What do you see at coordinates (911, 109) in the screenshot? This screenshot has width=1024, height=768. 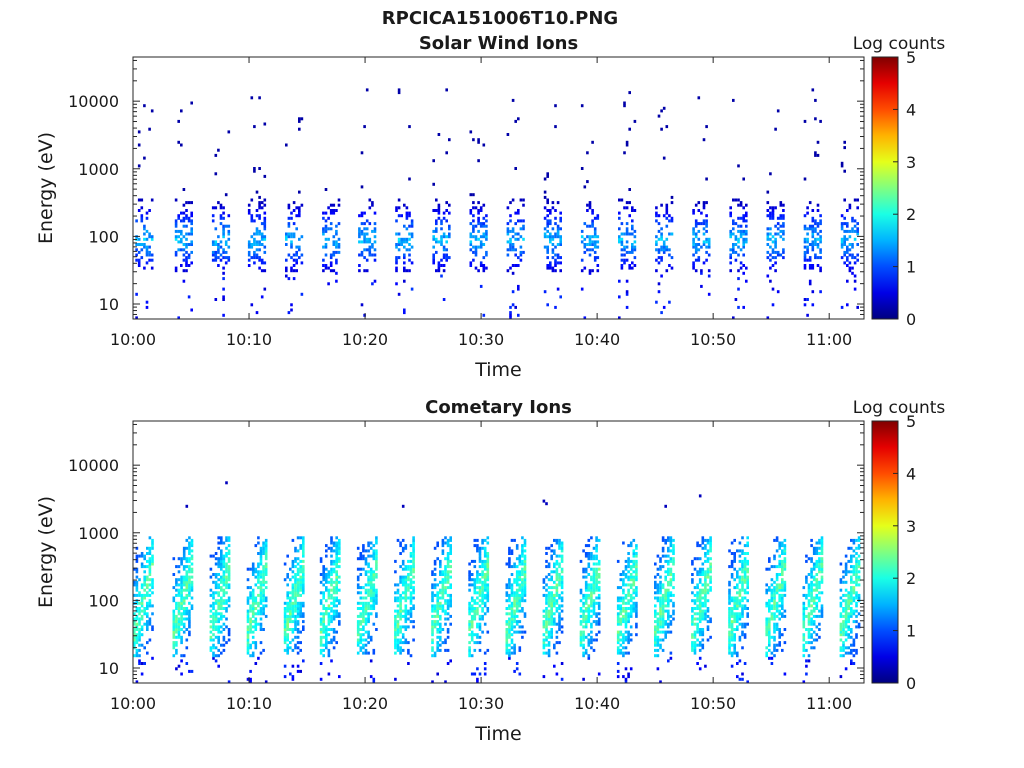 I see `colorbar-tick-label: 4` at bounding box center [911, 109].